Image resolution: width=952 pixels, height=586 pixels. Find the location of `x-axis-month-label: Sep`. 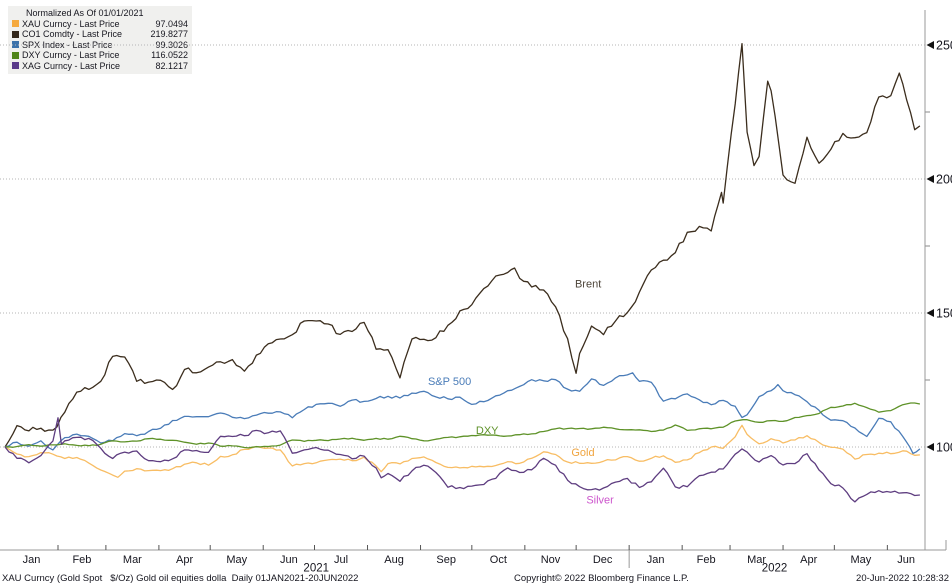

x-axis-month-label: Sep is located at coordinates (446, 560).